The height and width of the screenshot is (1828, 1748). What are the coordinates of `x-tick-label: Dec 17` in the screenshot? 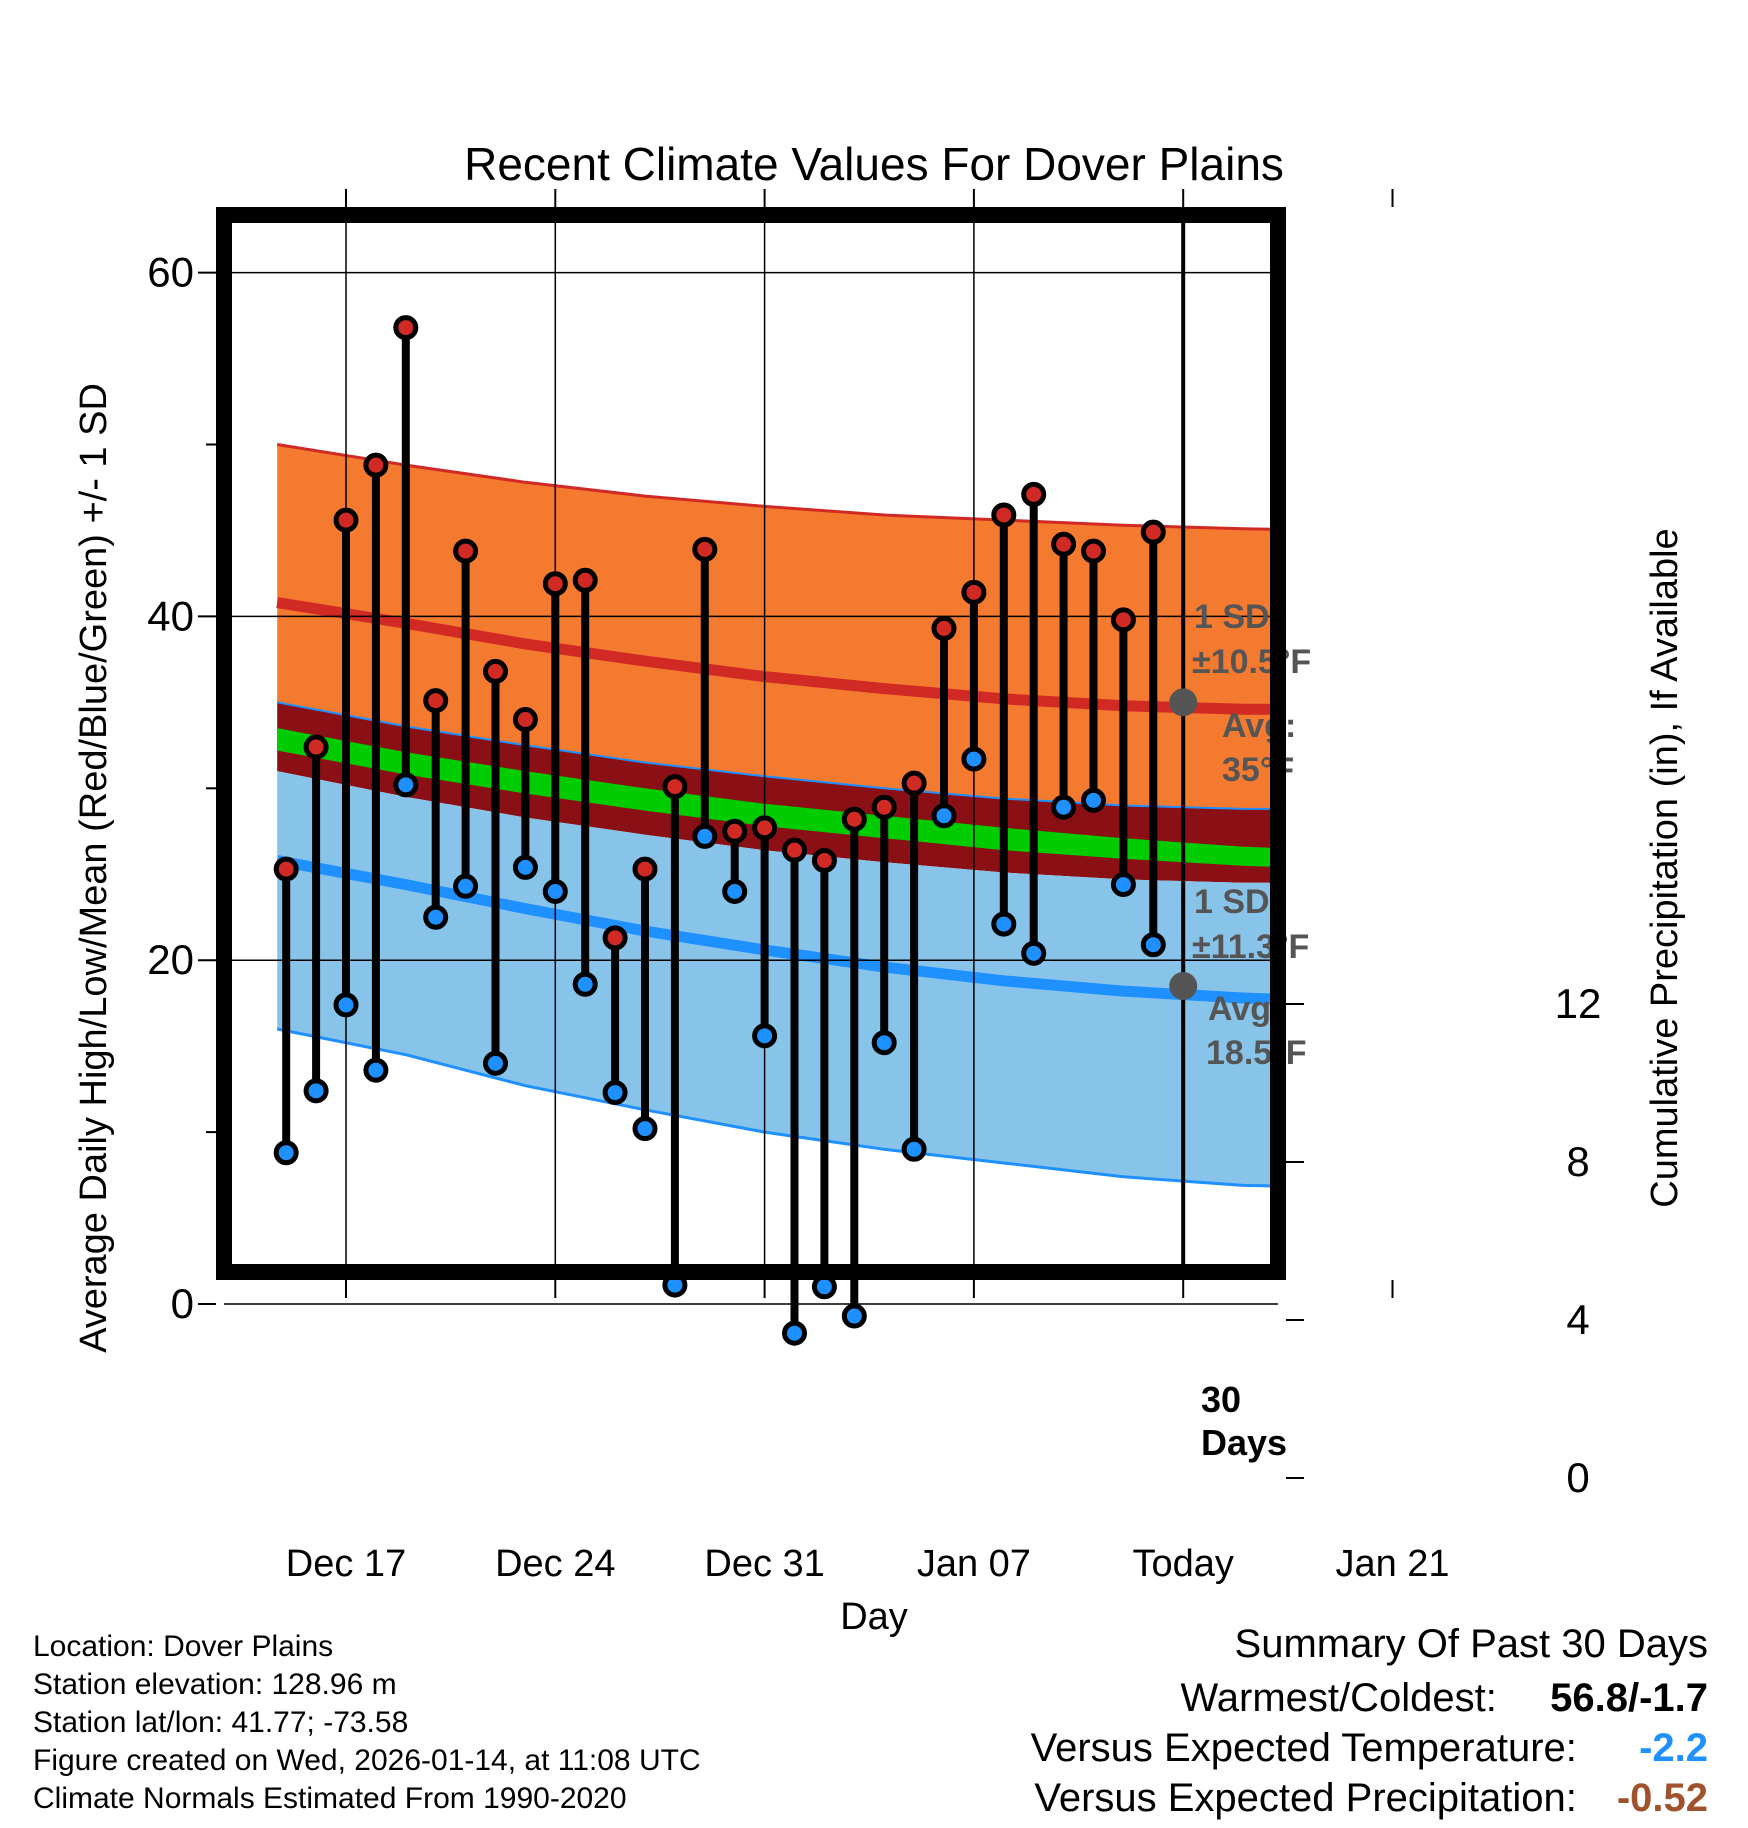 It's located at (346, 1564).